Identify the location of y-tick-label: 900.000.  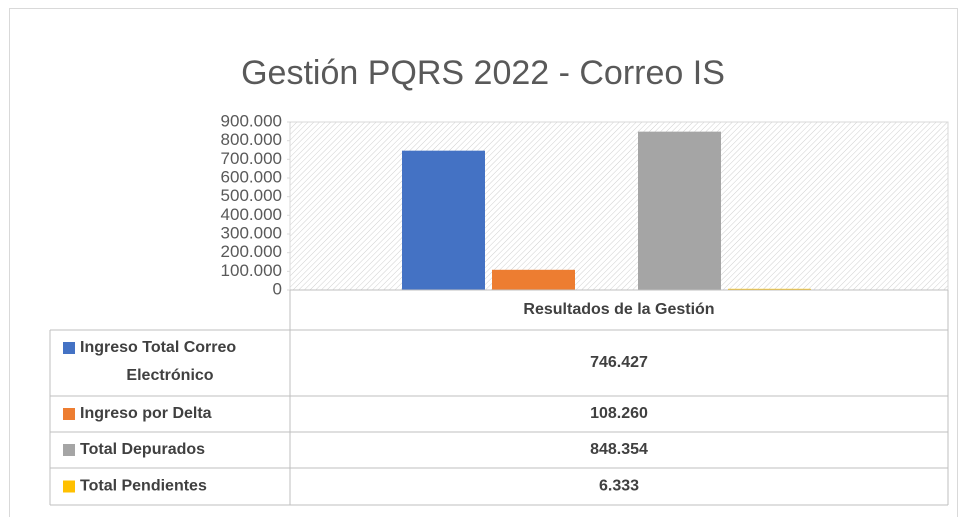
(251, 120).